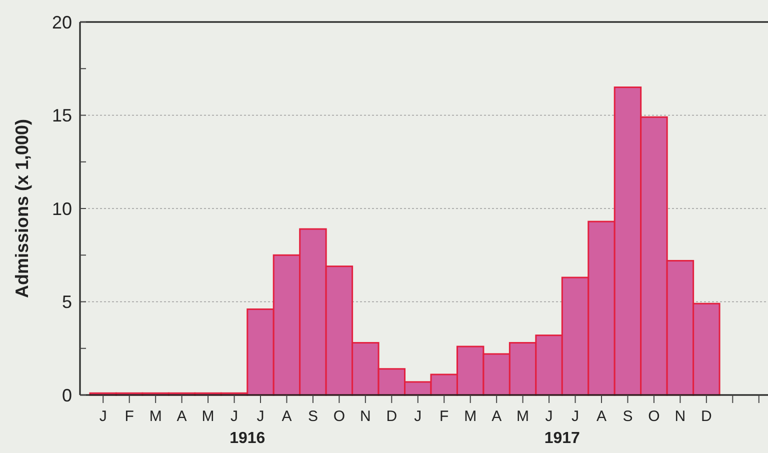  Describe the element at coordinates (62, 22) in the screenshot. I see `y-tick-label: 20` at that location.